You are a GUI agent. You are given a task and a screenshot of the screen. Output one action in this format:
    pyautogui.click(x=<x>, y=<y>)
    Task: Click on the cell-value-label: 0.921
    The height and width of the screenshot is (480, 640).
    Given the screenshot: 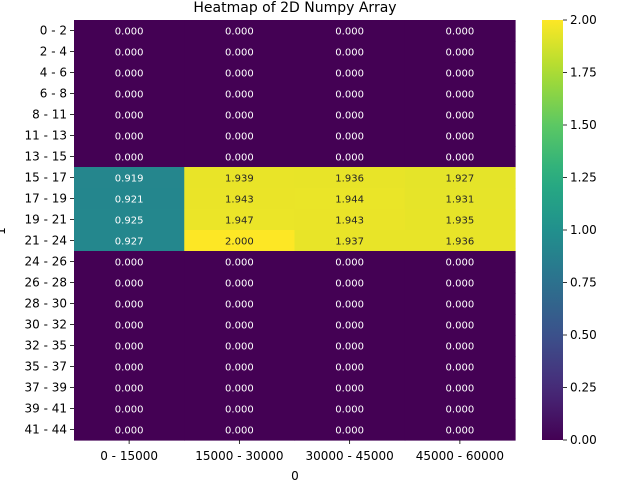 What is the action you would take?
    pyautogui.click(x=129, y=200)
    